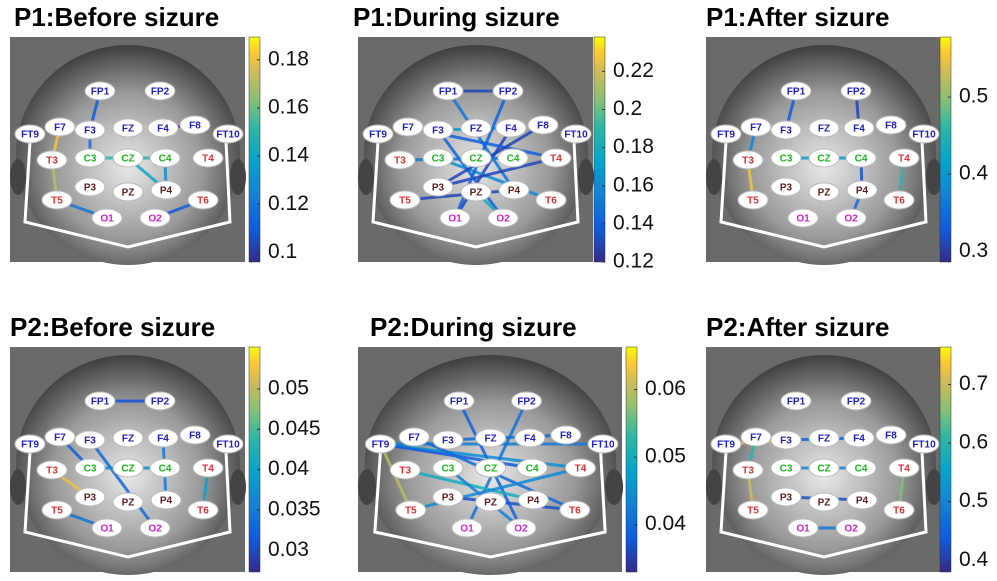 This screenshot has height=581, width=997. What do you see at coordinates (288, 107) in the screenshot?
I see `colorbar-tick-label: 0.16` at bounding box center [288, 107].